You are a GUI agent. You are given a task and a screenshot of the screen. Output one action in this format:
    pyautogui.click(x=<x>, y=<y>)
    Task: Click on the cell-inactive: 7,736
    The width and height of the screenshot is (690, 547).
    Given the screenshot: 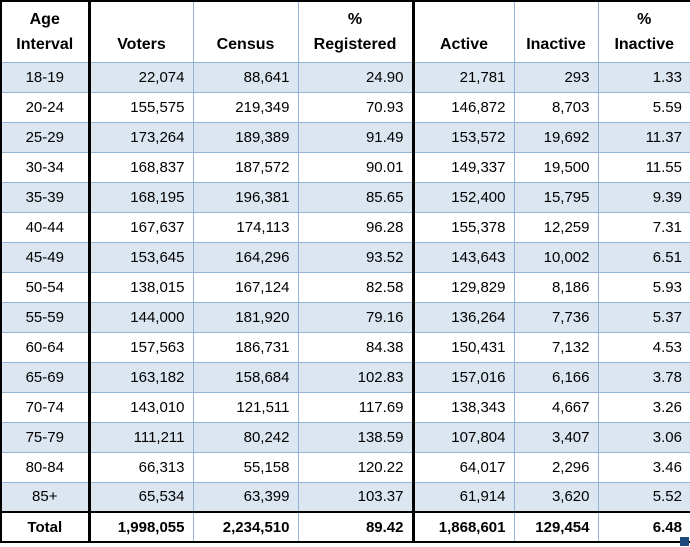 What is the action you would take?
    pyautogui.click(x=556, y=317)
    